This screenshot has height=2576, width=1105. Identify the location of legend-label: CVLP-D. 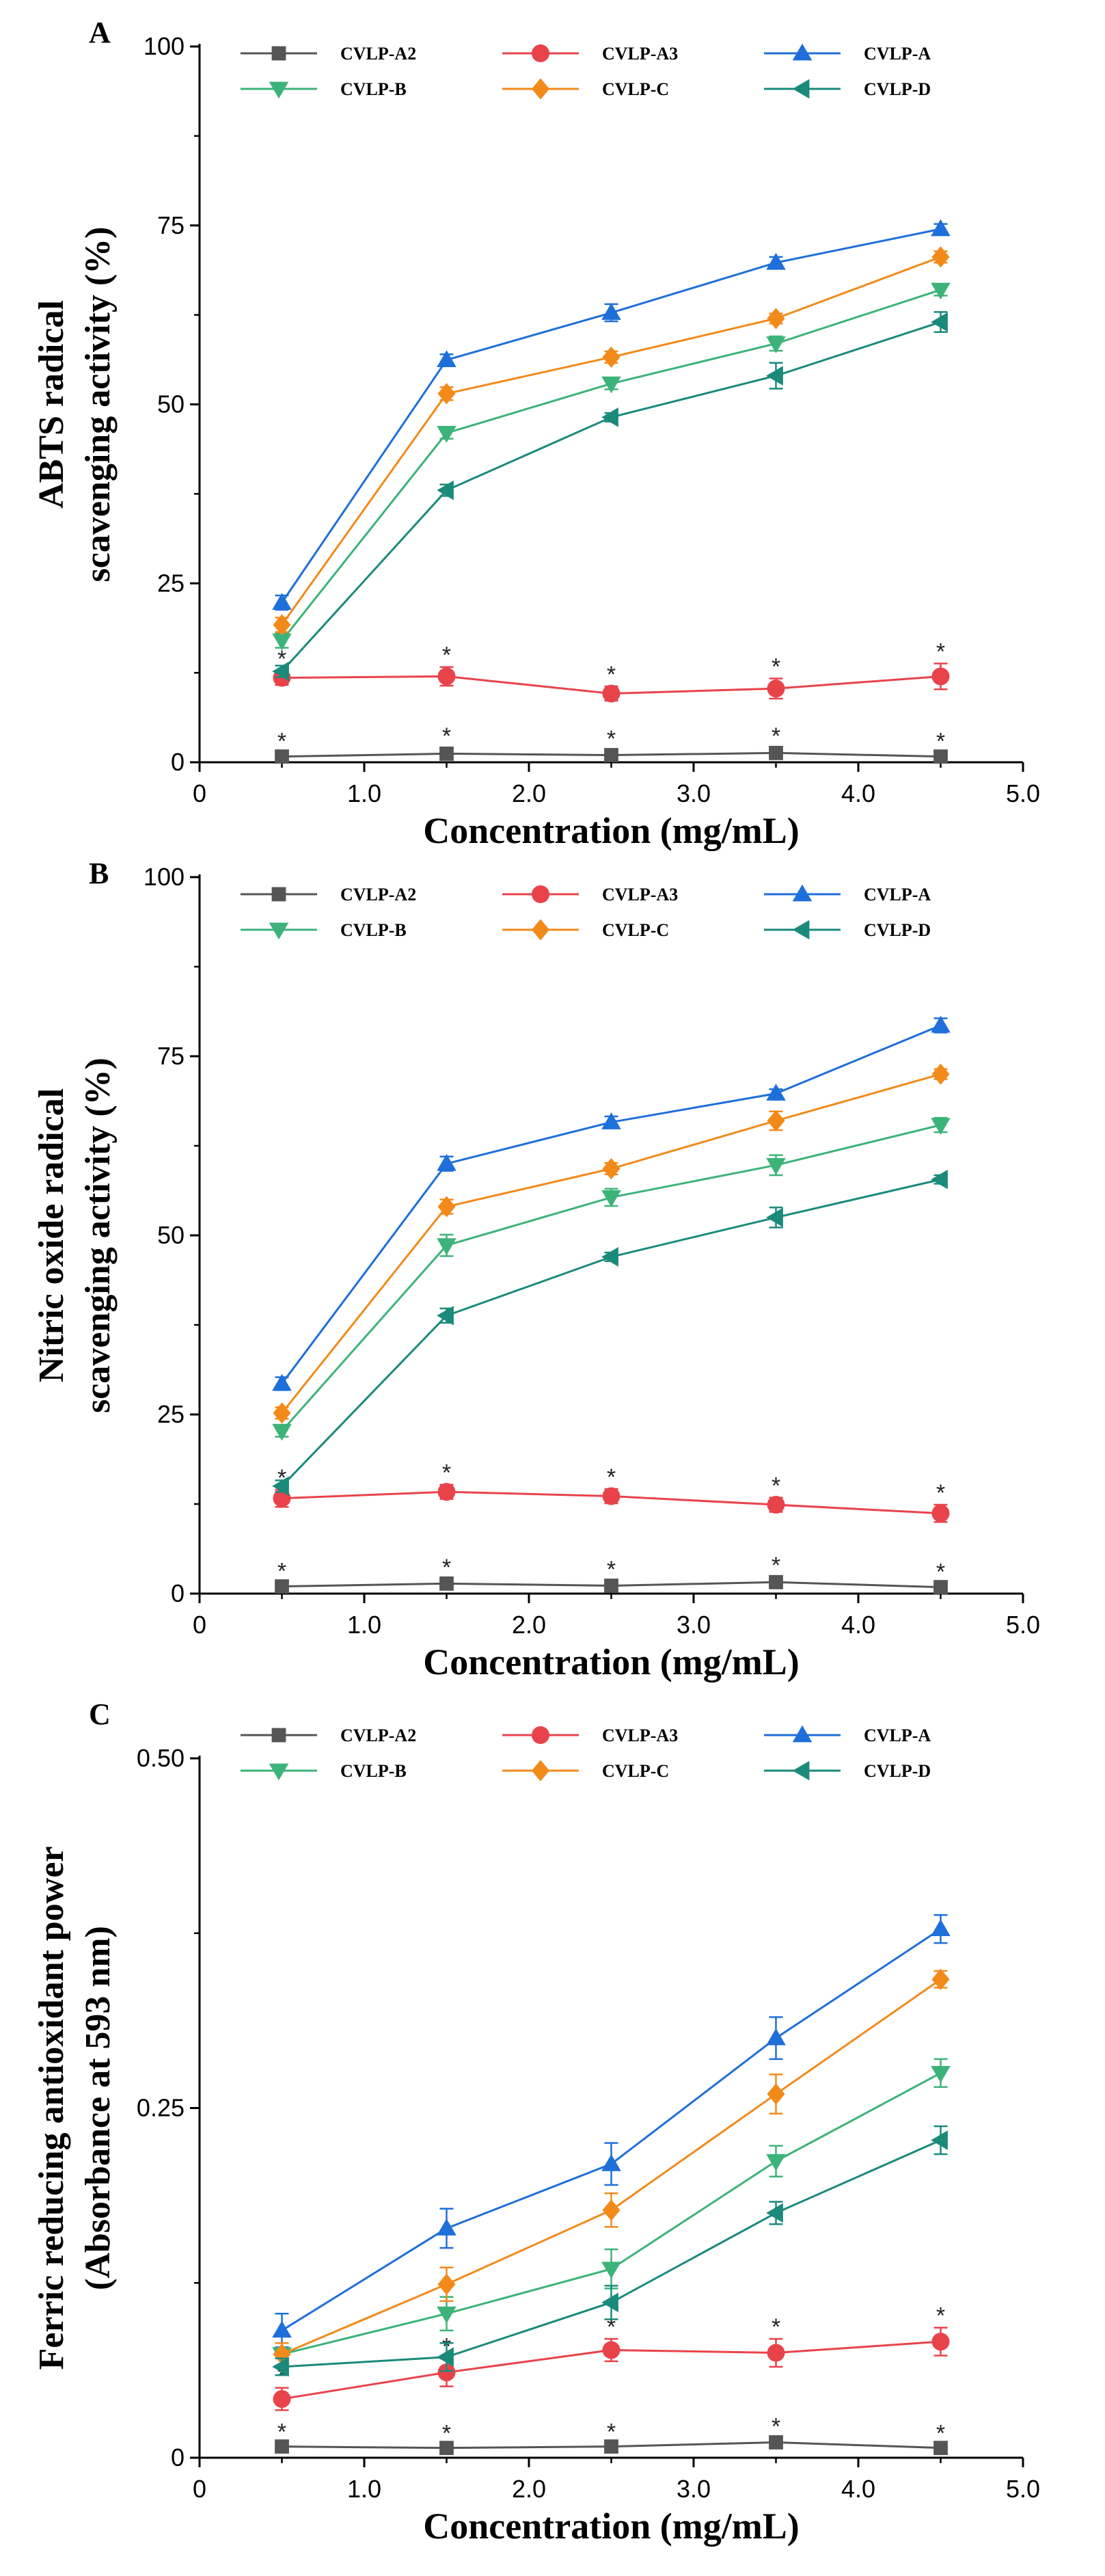
(897, 930).